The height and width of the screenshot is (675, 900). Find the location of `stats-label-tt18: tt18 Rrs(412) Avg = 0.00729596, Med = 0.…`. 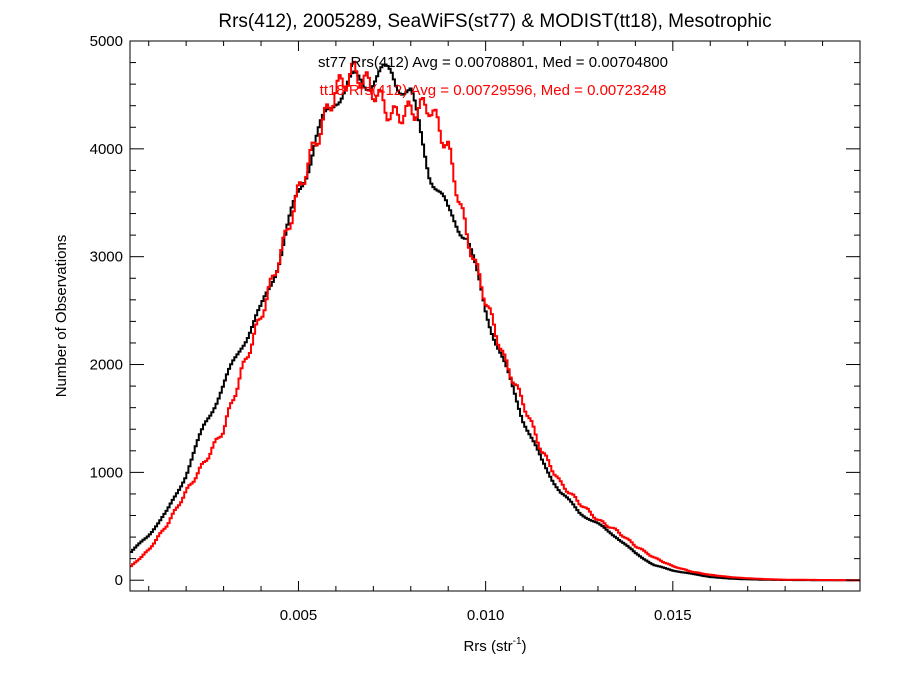

stats-label-tt18: tt18 Rrs(412) Avg = 0.00729596, Med = 0.… is located at coordinates (493, 90).